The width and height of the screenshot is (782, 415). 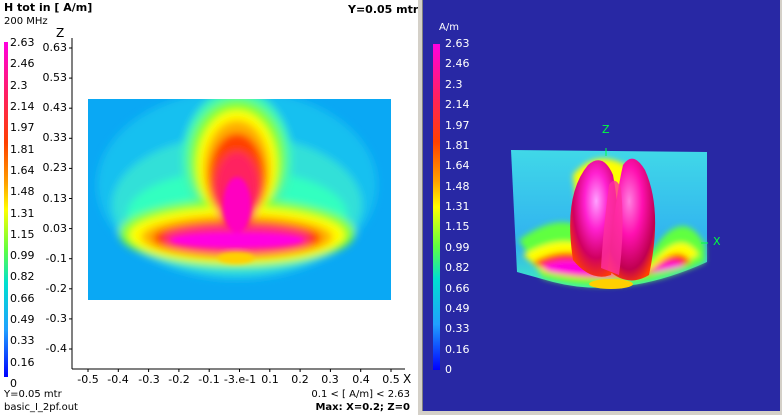 What do you see at coordinates (457, 288) in the screenshot?
I see `colorbar-right-tick: 0.66` at bounding box center [457, 288].